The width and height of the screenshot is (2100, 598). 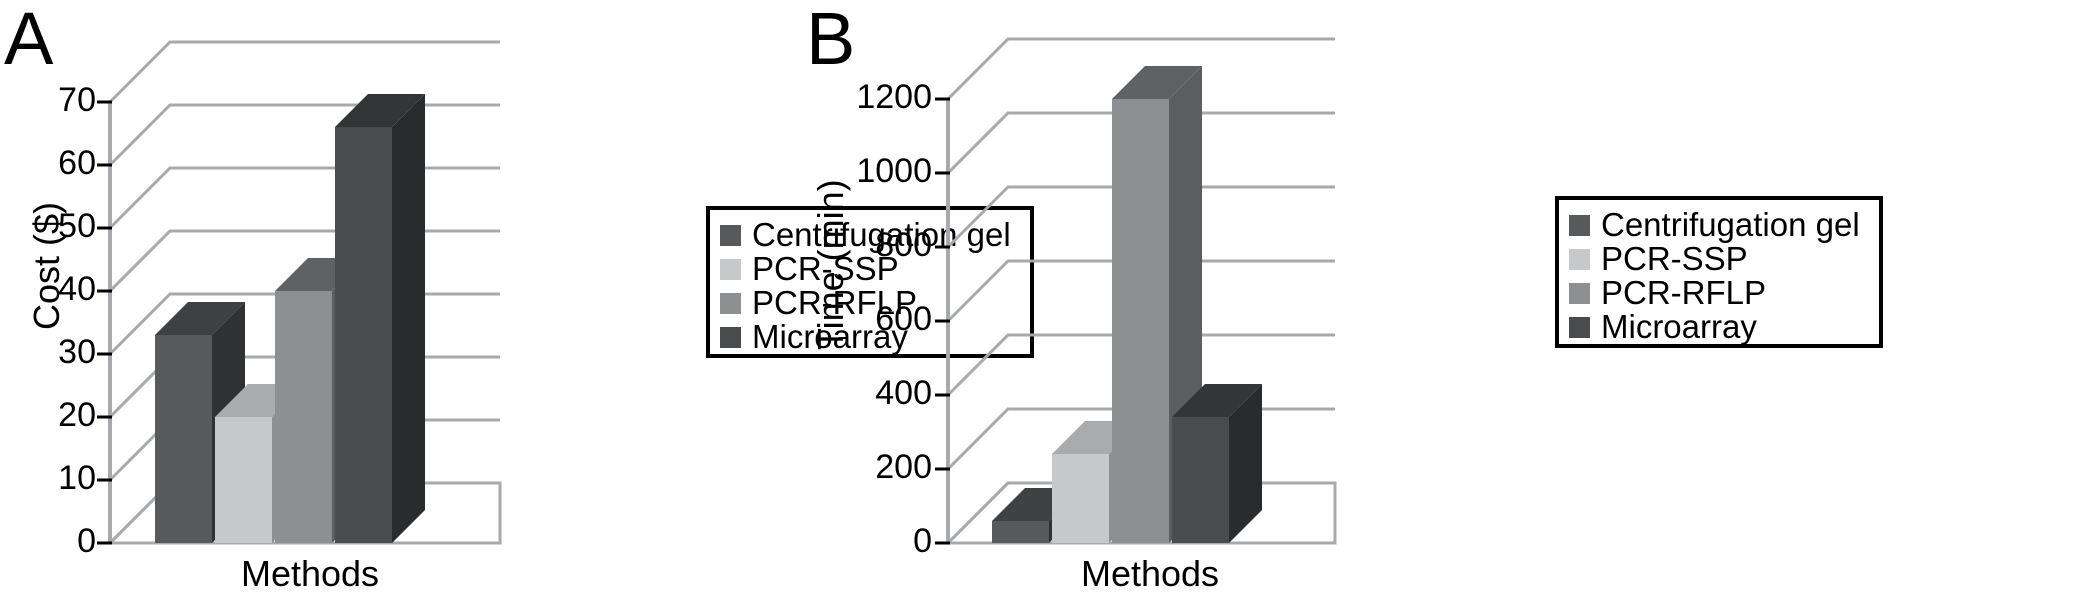 What do you see at coordinates (77, 163) in the screenshot?
I see `panel-a-ytick-60: 60` at bounding box center [77, 163].